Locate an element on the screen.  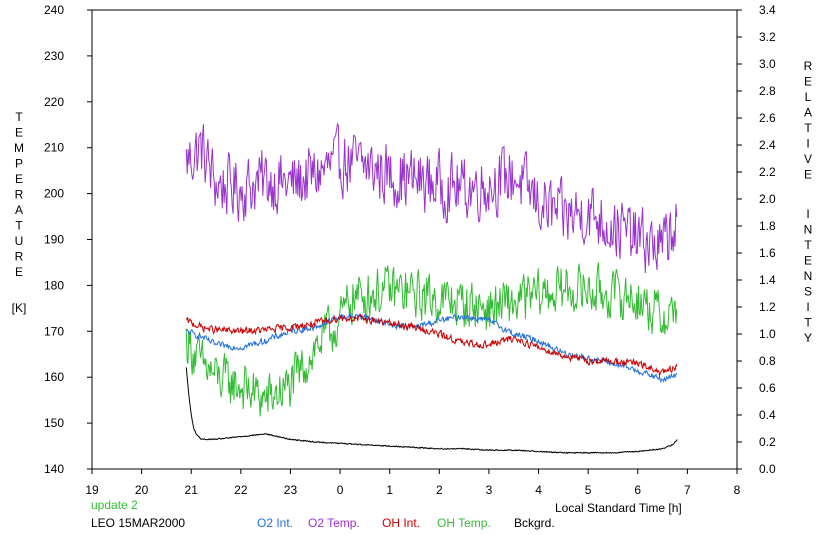
right-tick-label: 1.2 is located at coordinates (767, 307).